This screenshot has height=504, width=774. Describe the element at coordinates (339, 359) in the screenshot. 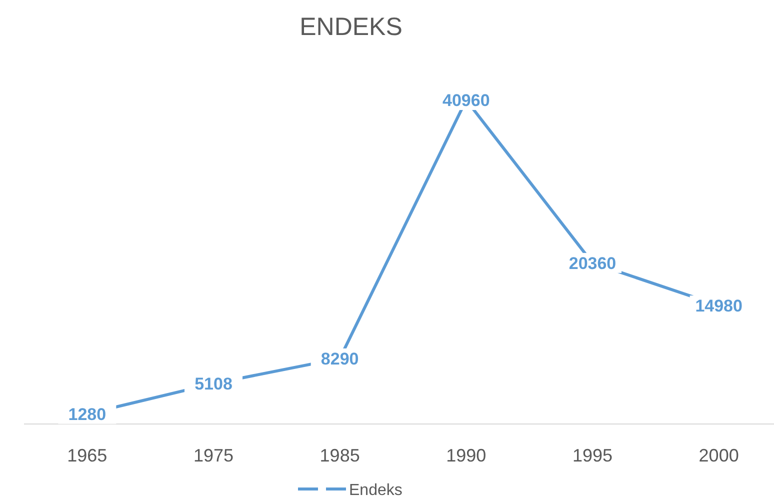

I see `data-label: 8290` at that location.